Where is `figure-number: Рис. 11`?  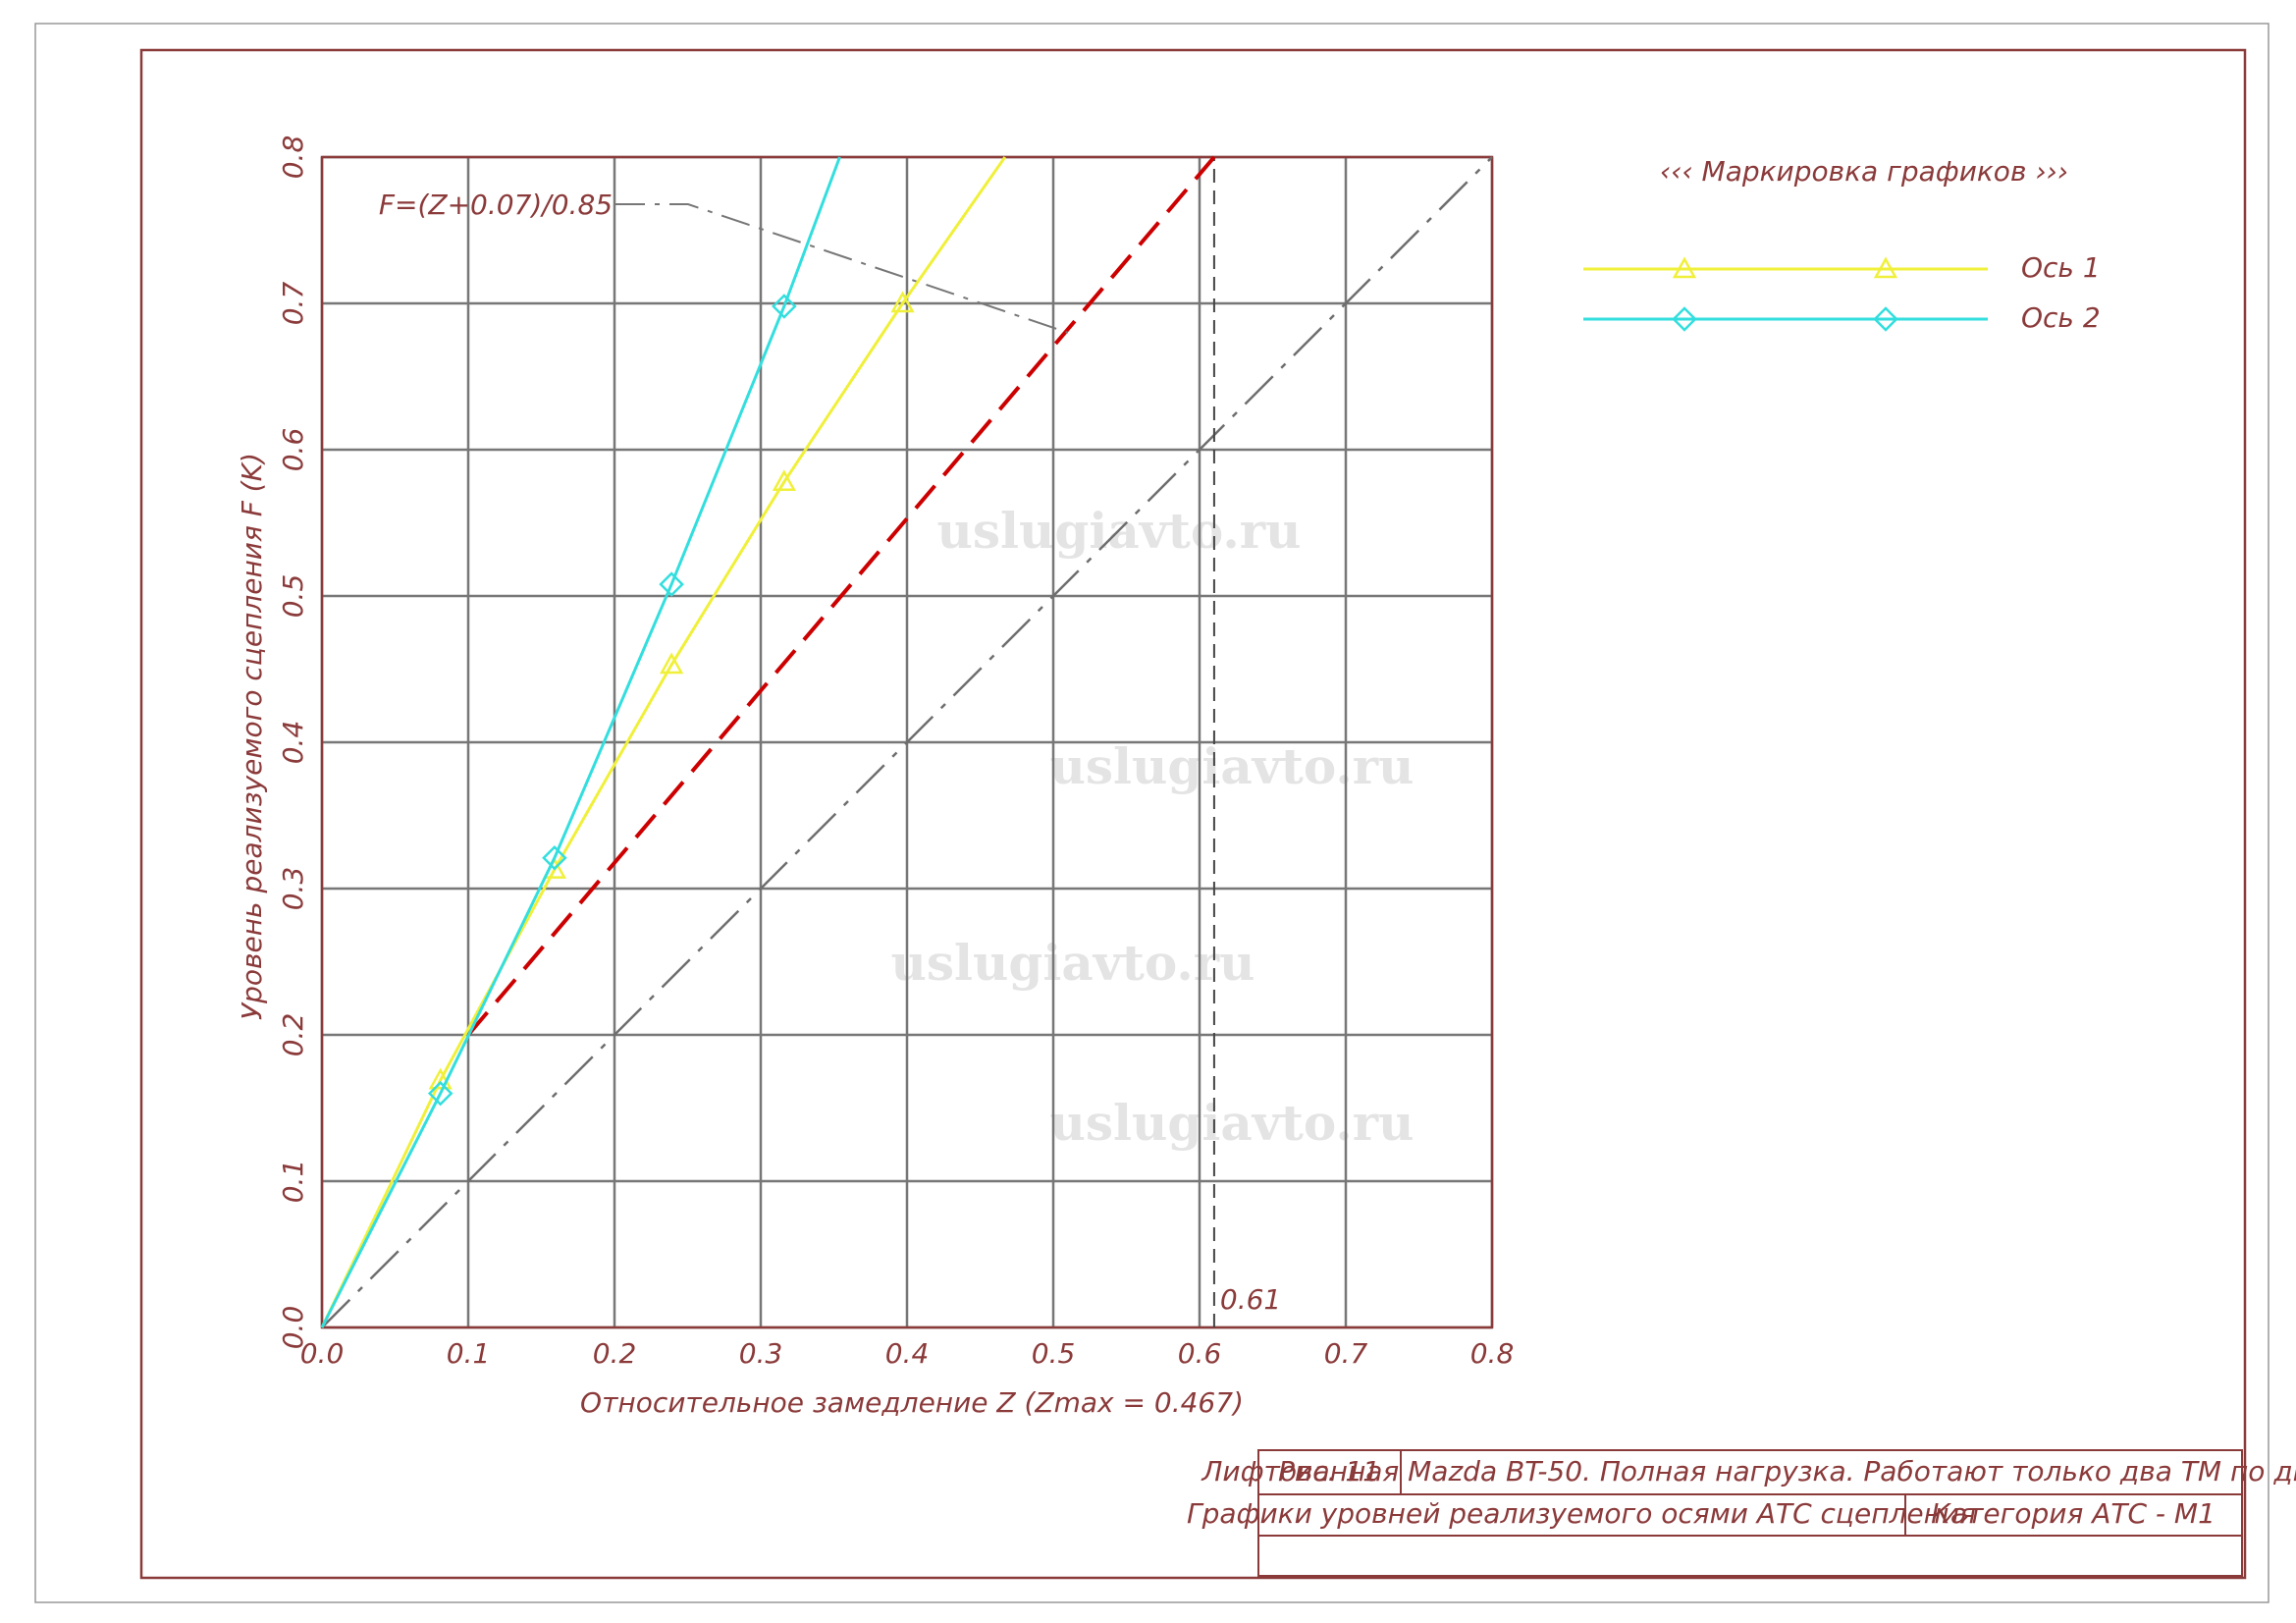
figure-number: Рис. 11 is located at coordinates (1329, 1471).